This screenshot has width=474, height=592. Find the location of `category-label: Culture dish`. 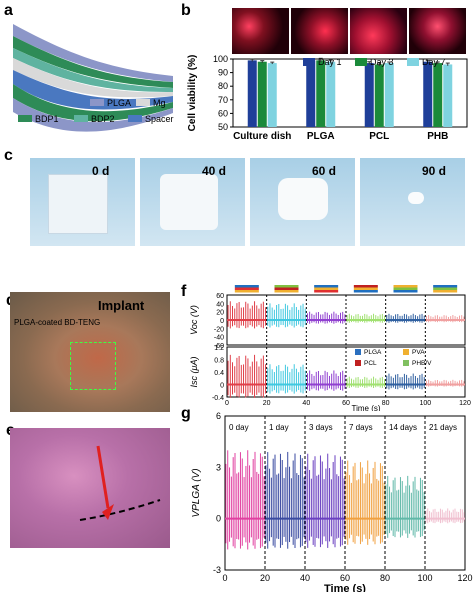

category-label: Culture dish is located at coordinates (262, 136).